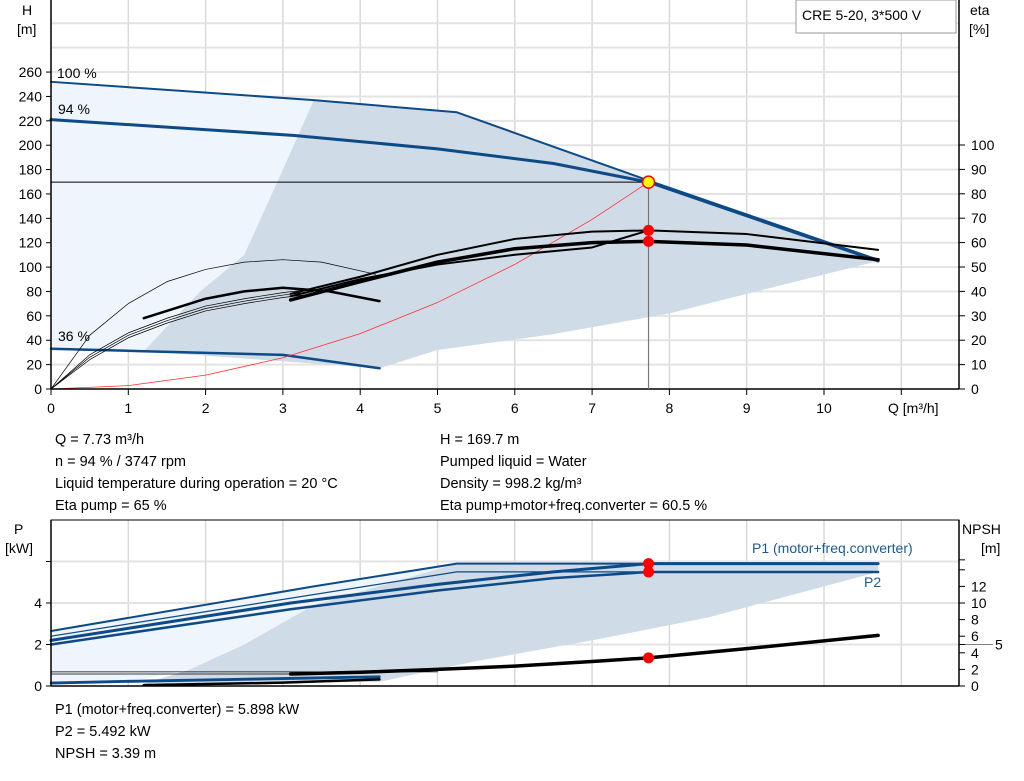  I want to click on info-liquid: Pumped liquid = Water, so click(513, 462).